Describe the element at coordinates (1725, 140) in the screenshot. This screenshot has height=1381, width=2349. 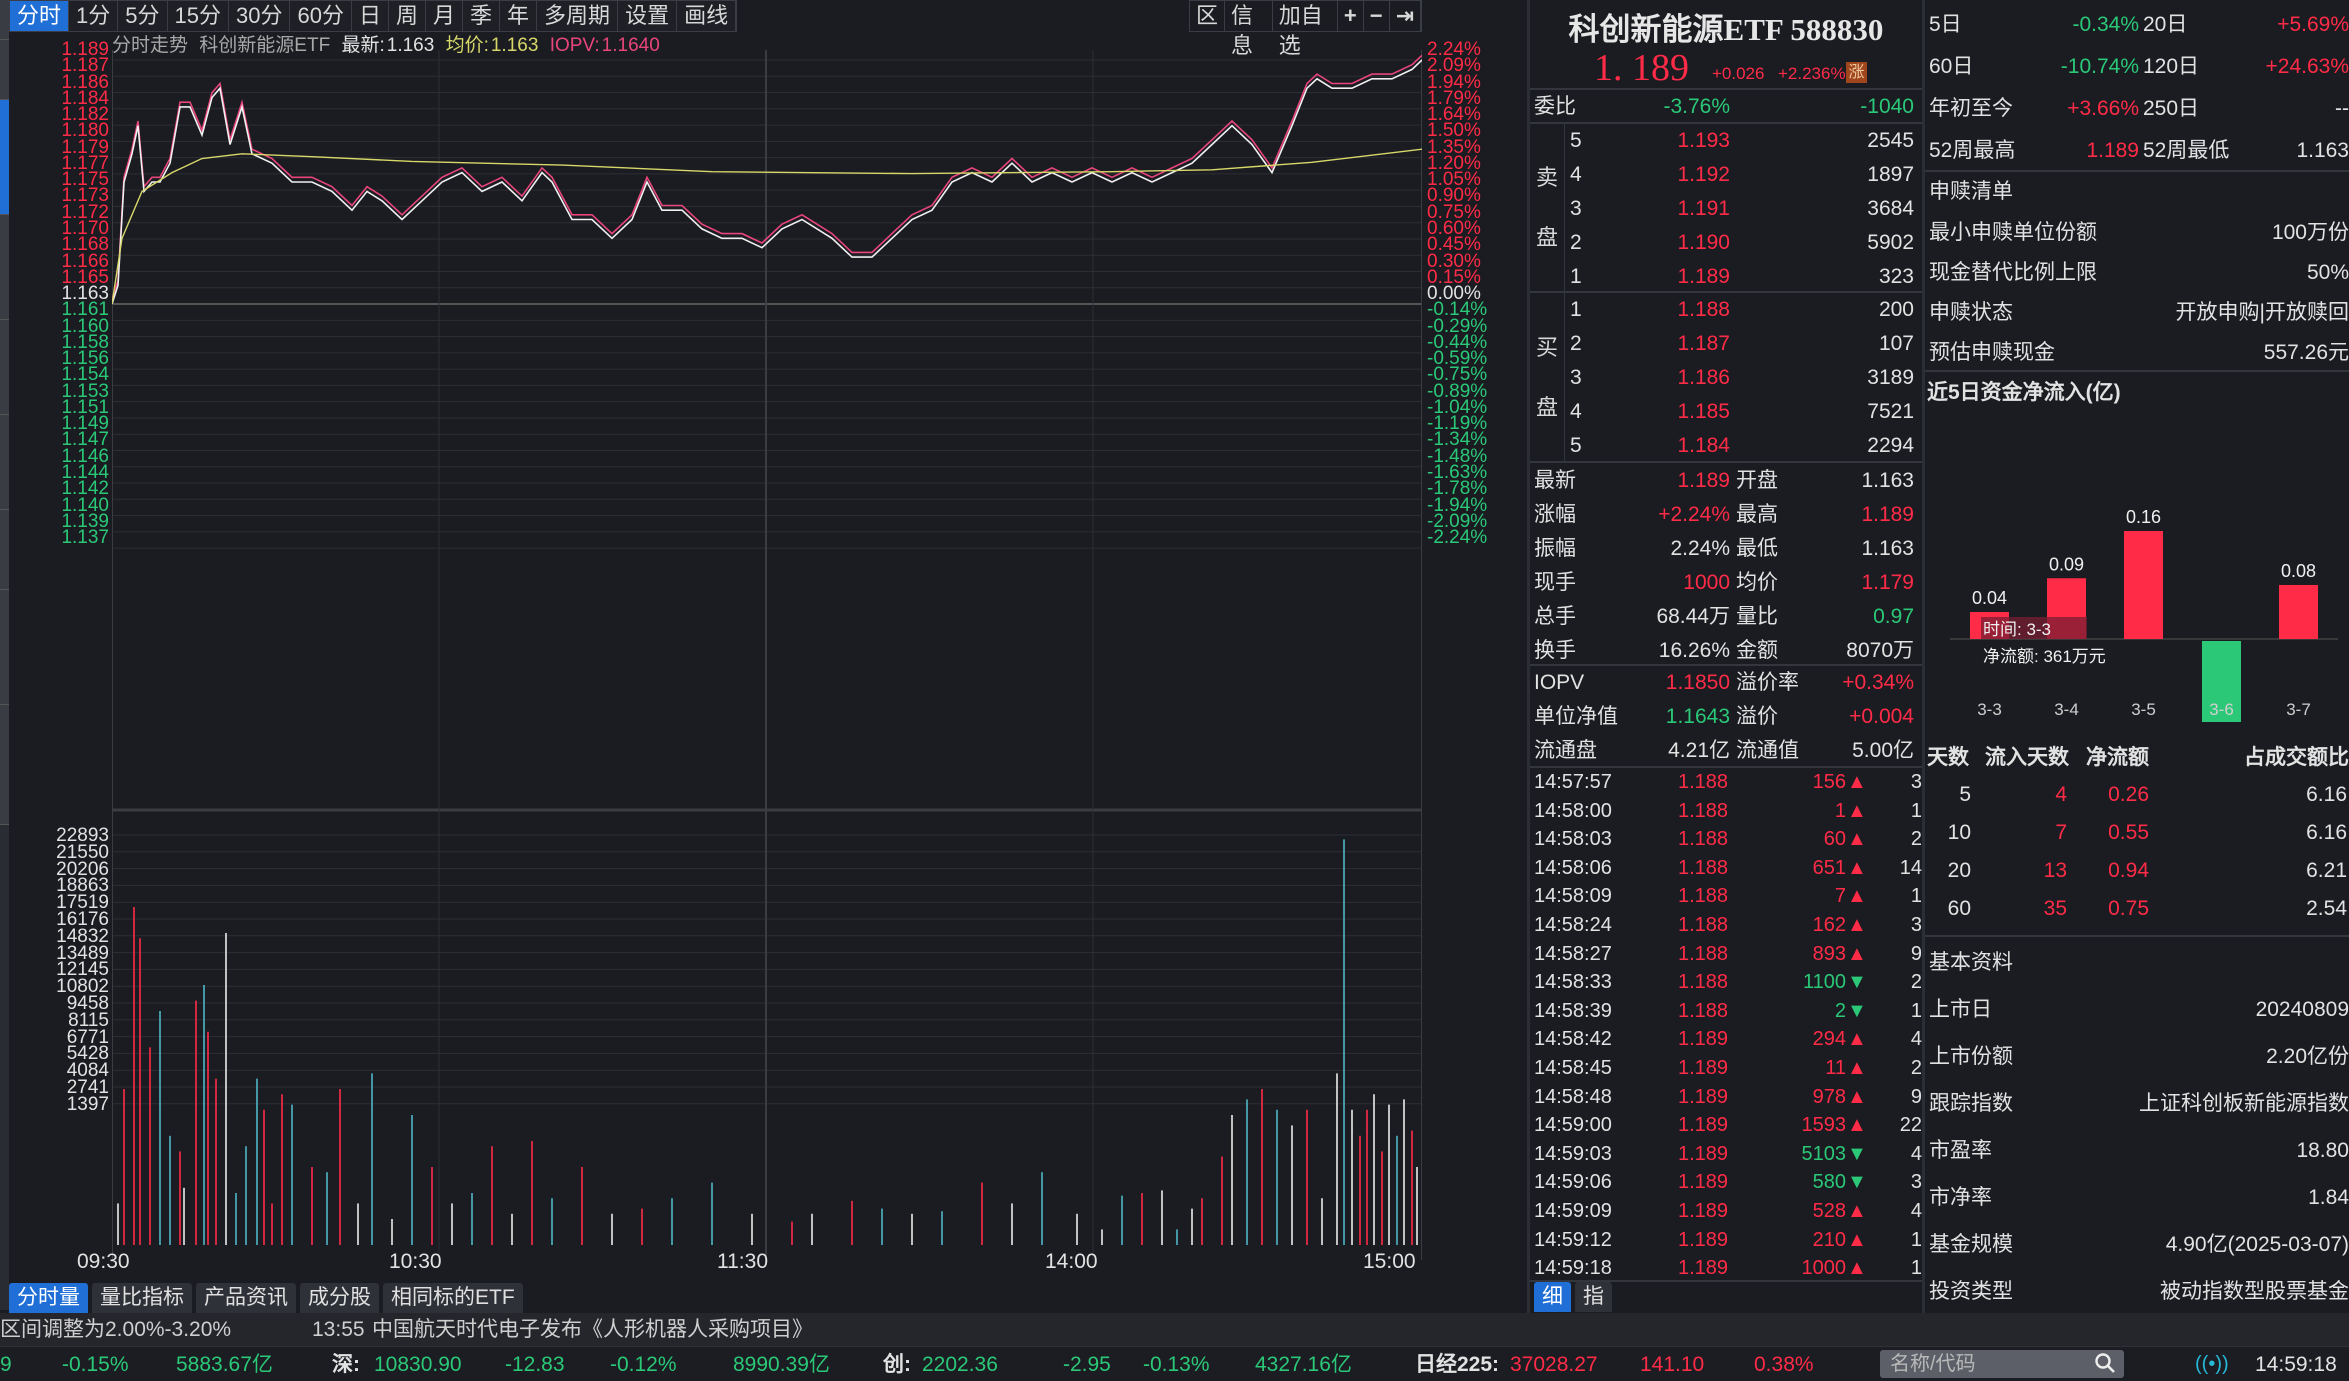
I see `sell-level-row: 5 1.193 2545` at that location.